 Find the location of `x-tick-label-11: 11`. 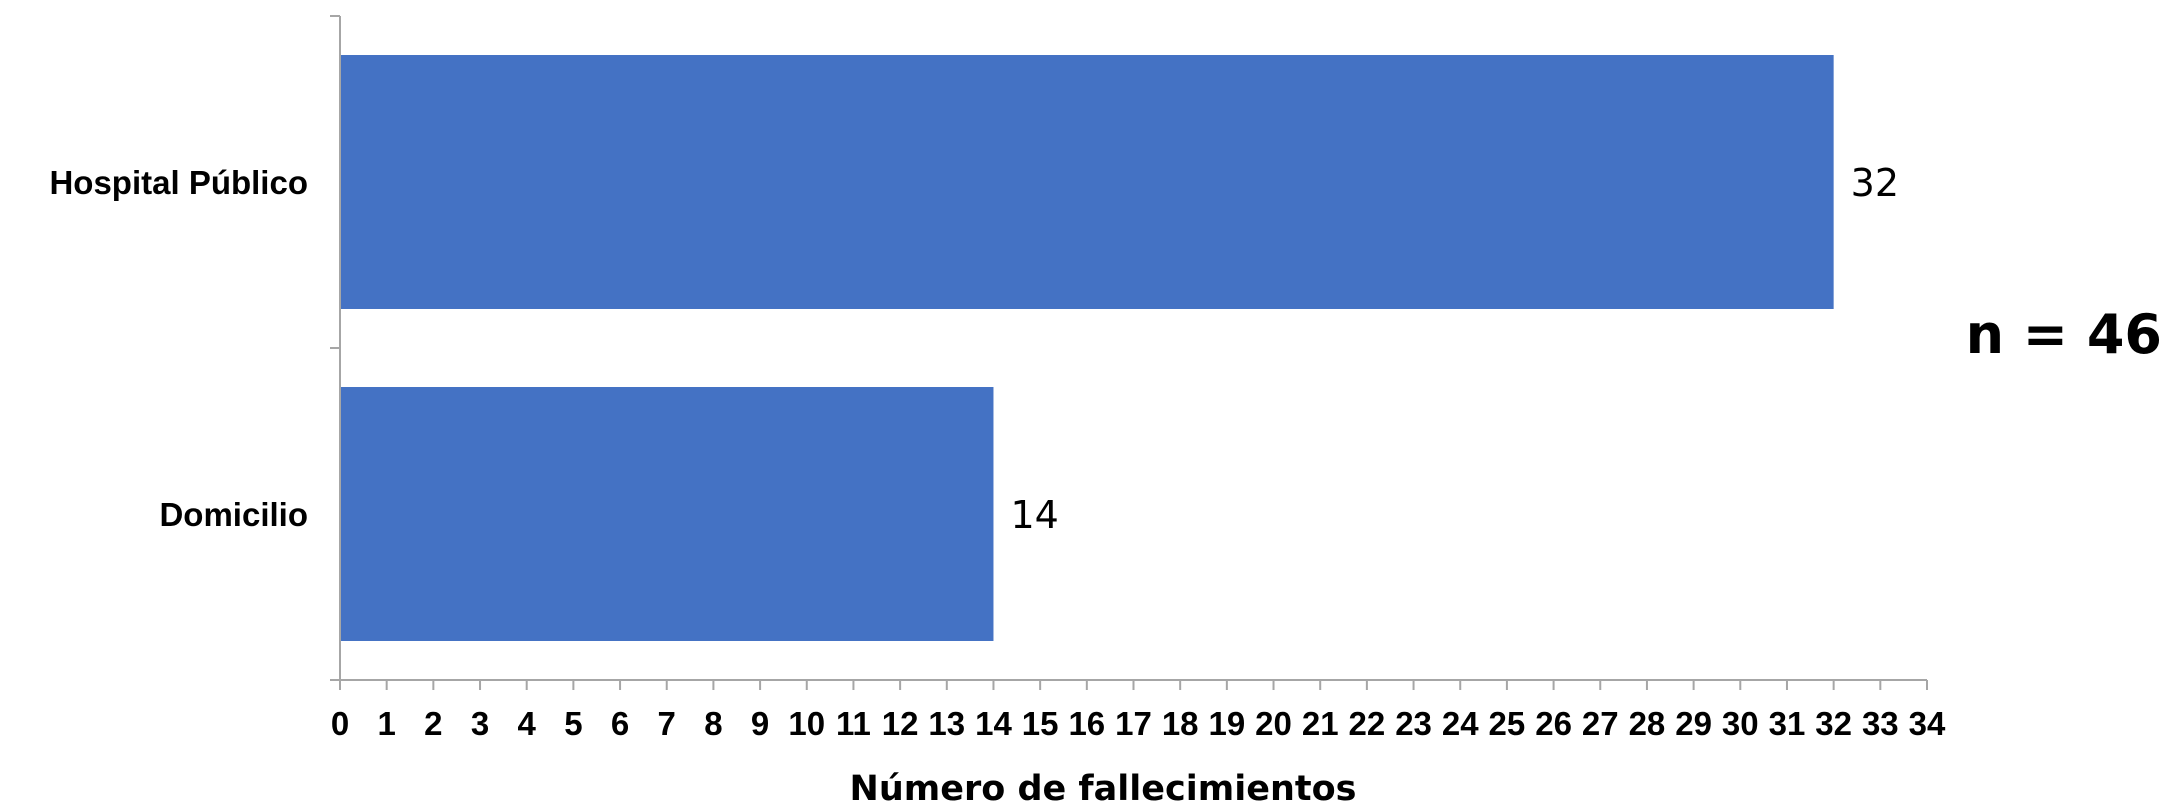

x-tick-label-11: 11 is located at coordinates (853, 723).